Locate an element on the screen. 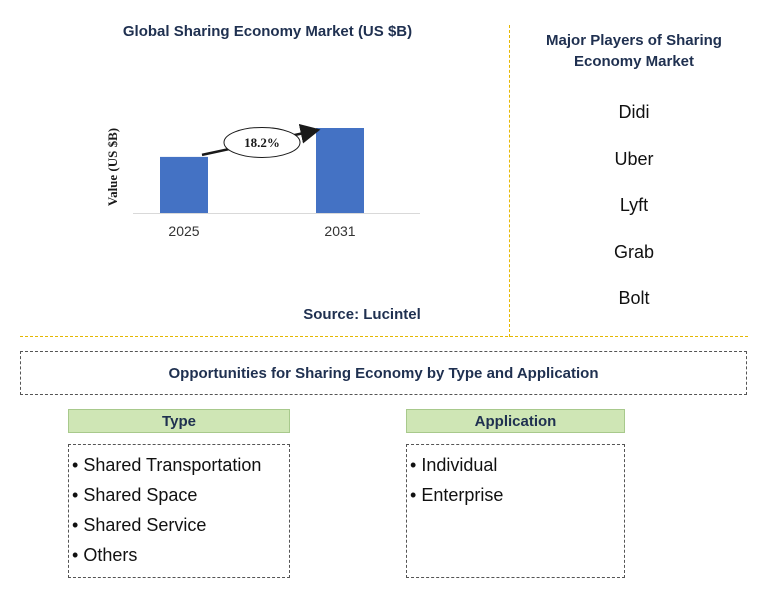 This screenshot has width=765, height=601. y-axis-label: Value (US $B) is located at coordinates (112, 167).